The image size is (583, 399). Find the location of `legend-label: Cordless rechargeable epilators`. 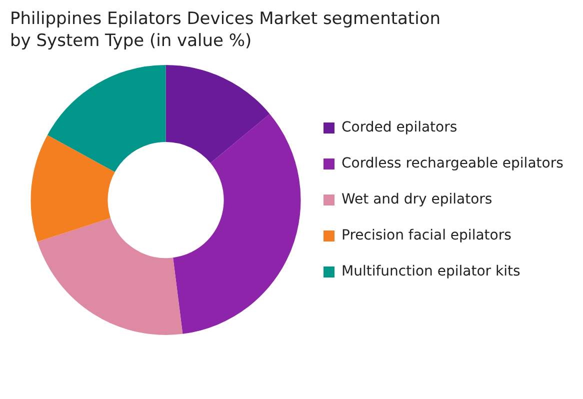

legend-label: Cordless rechargeable epilators is located at coordinates (453, 164).